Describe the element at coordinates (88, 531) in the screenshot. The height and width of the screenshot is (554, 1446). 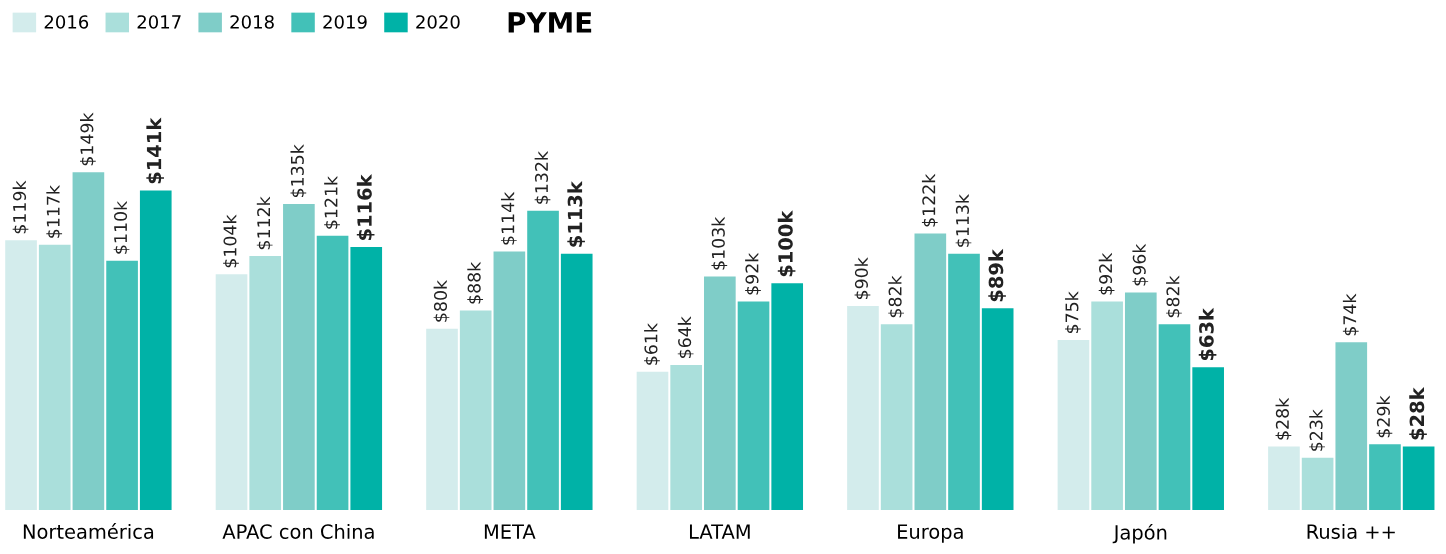
I see `x-tick-label: Norteamérica` at that location.